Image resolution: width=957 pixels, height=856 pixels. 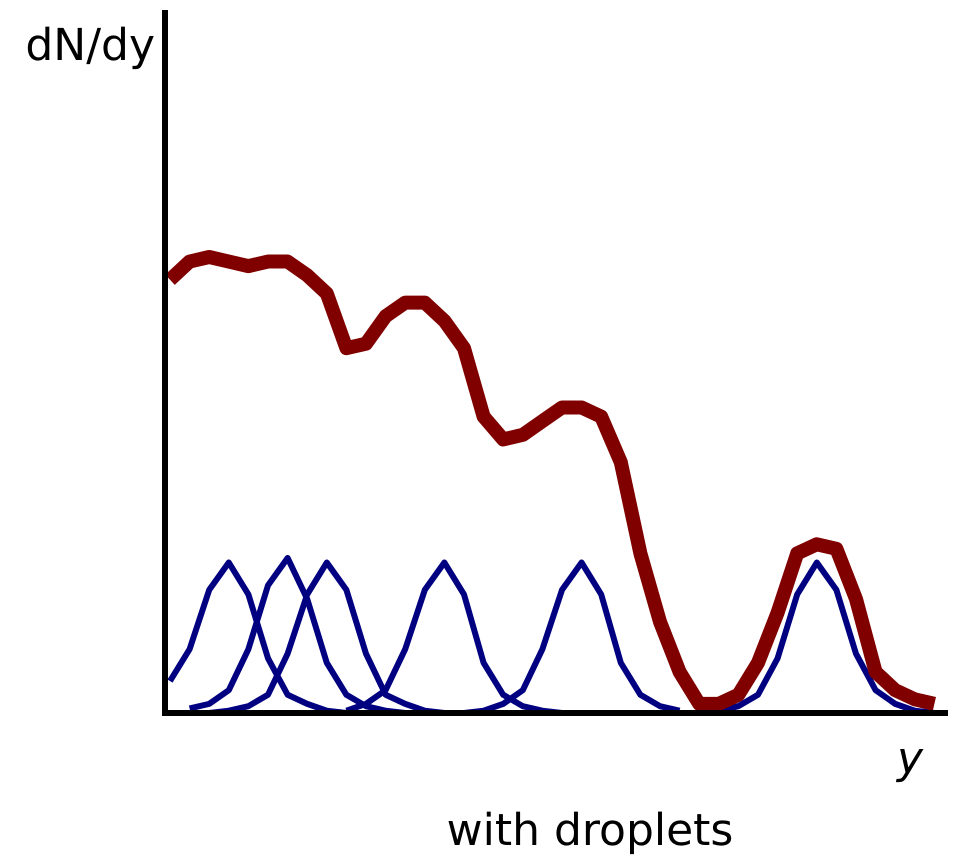 What do you see at coordinates (909, 758) in the screenshot?
I see `x-axis-title: y` at bounding box center [909, 758].